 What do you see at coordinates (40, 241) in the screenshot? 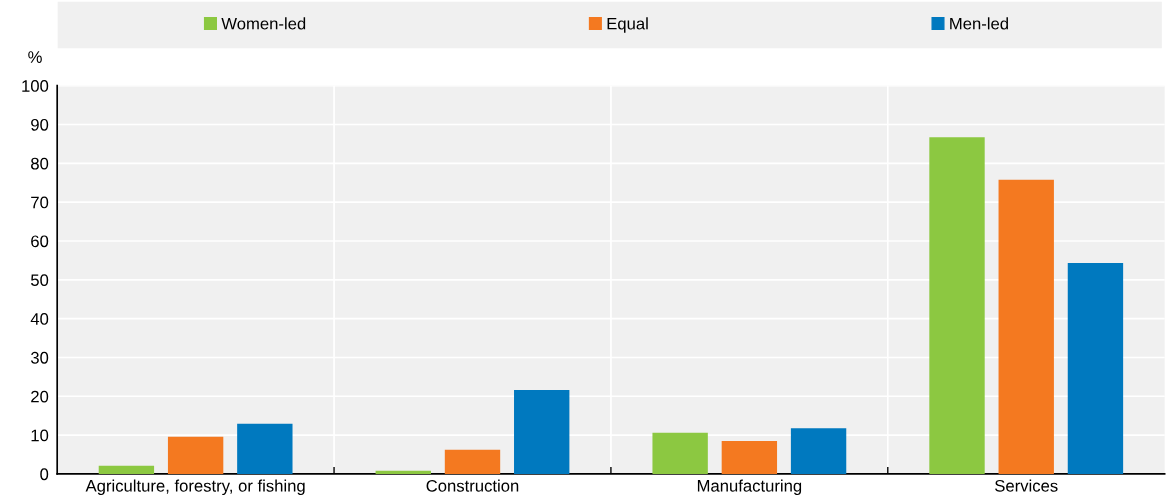
I see `y-tick-label: 60` at bounding box center [40, 241].